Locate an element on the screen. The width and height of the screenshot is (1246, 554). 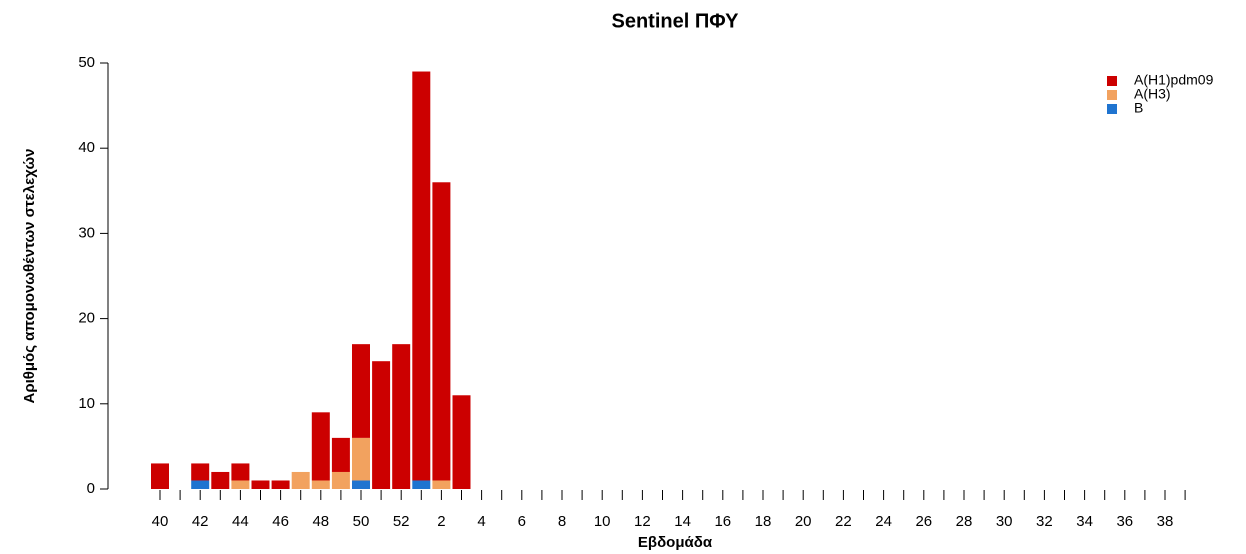
legend-label: A(H1)pdm09 is located at coordinates (1174, 80).